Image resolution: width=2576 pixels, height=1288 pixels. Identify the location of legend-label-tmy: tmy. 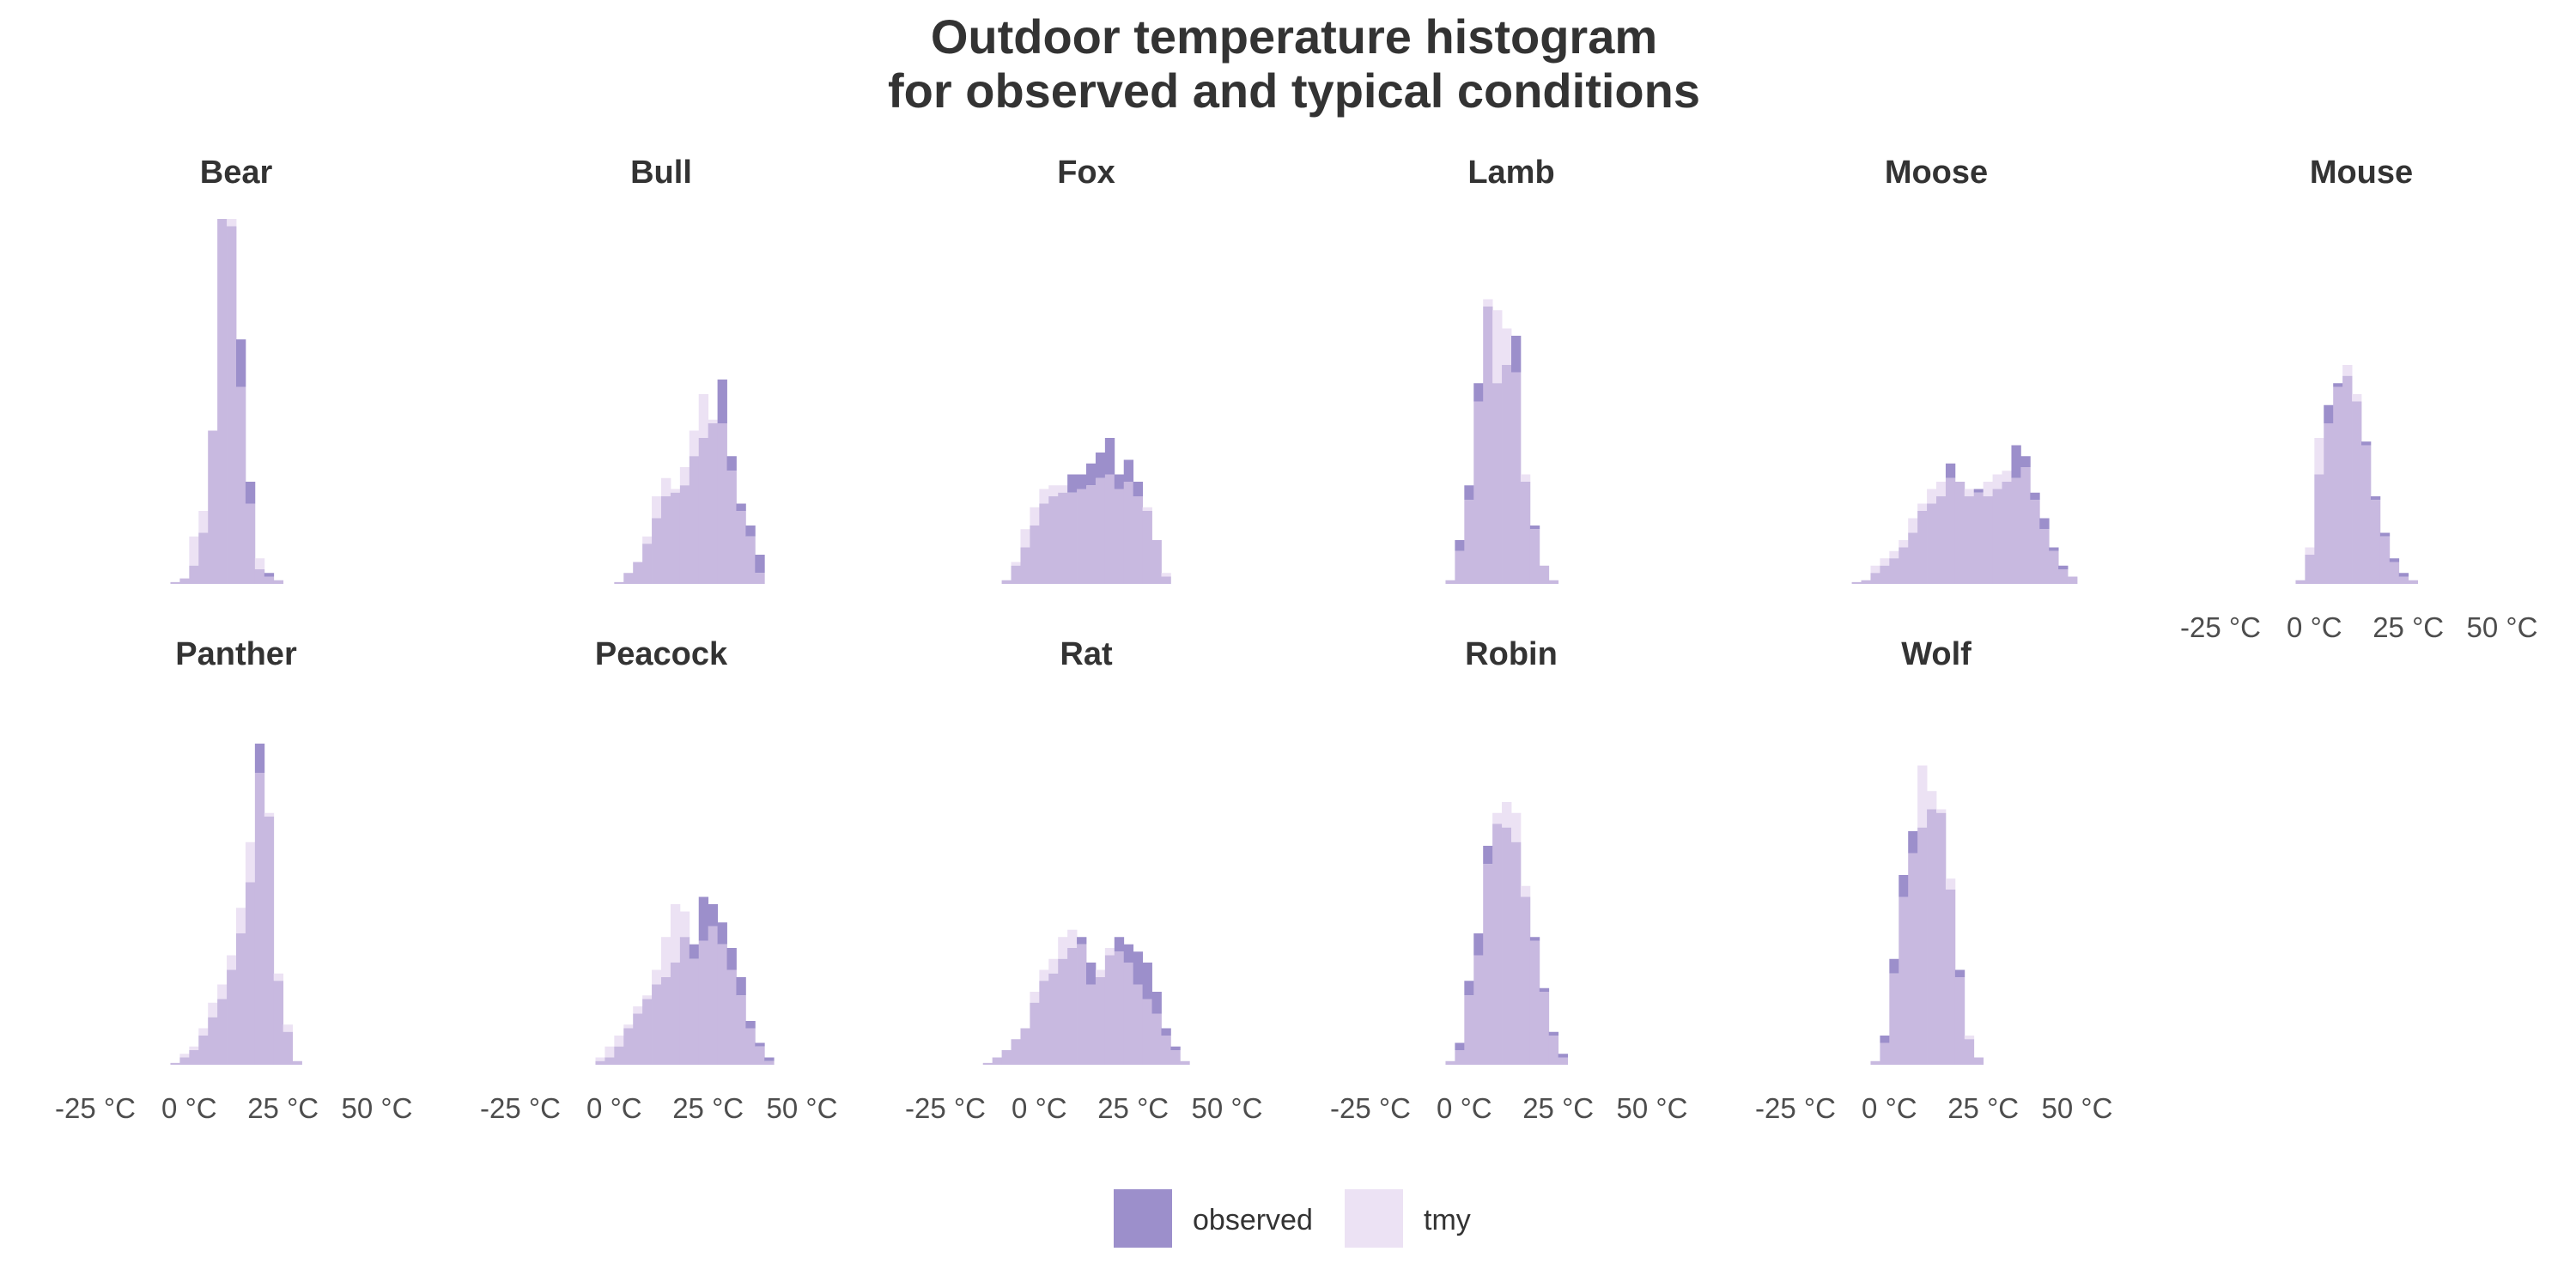
(1448, 1220).